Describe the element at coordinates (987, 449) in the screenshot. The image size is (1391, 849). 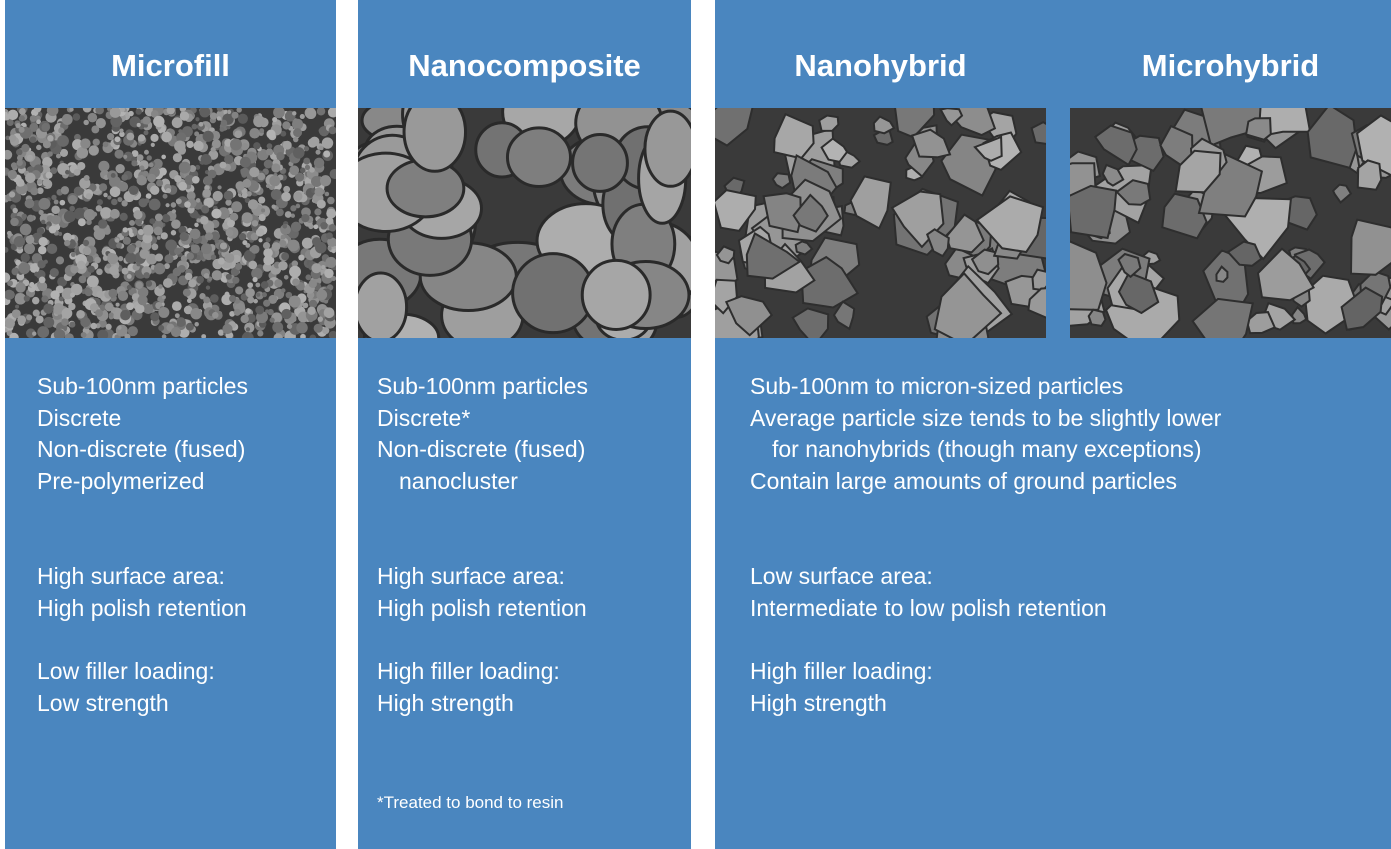
I see `text-line: for nanohybrids (though many exceptions)` at that location.